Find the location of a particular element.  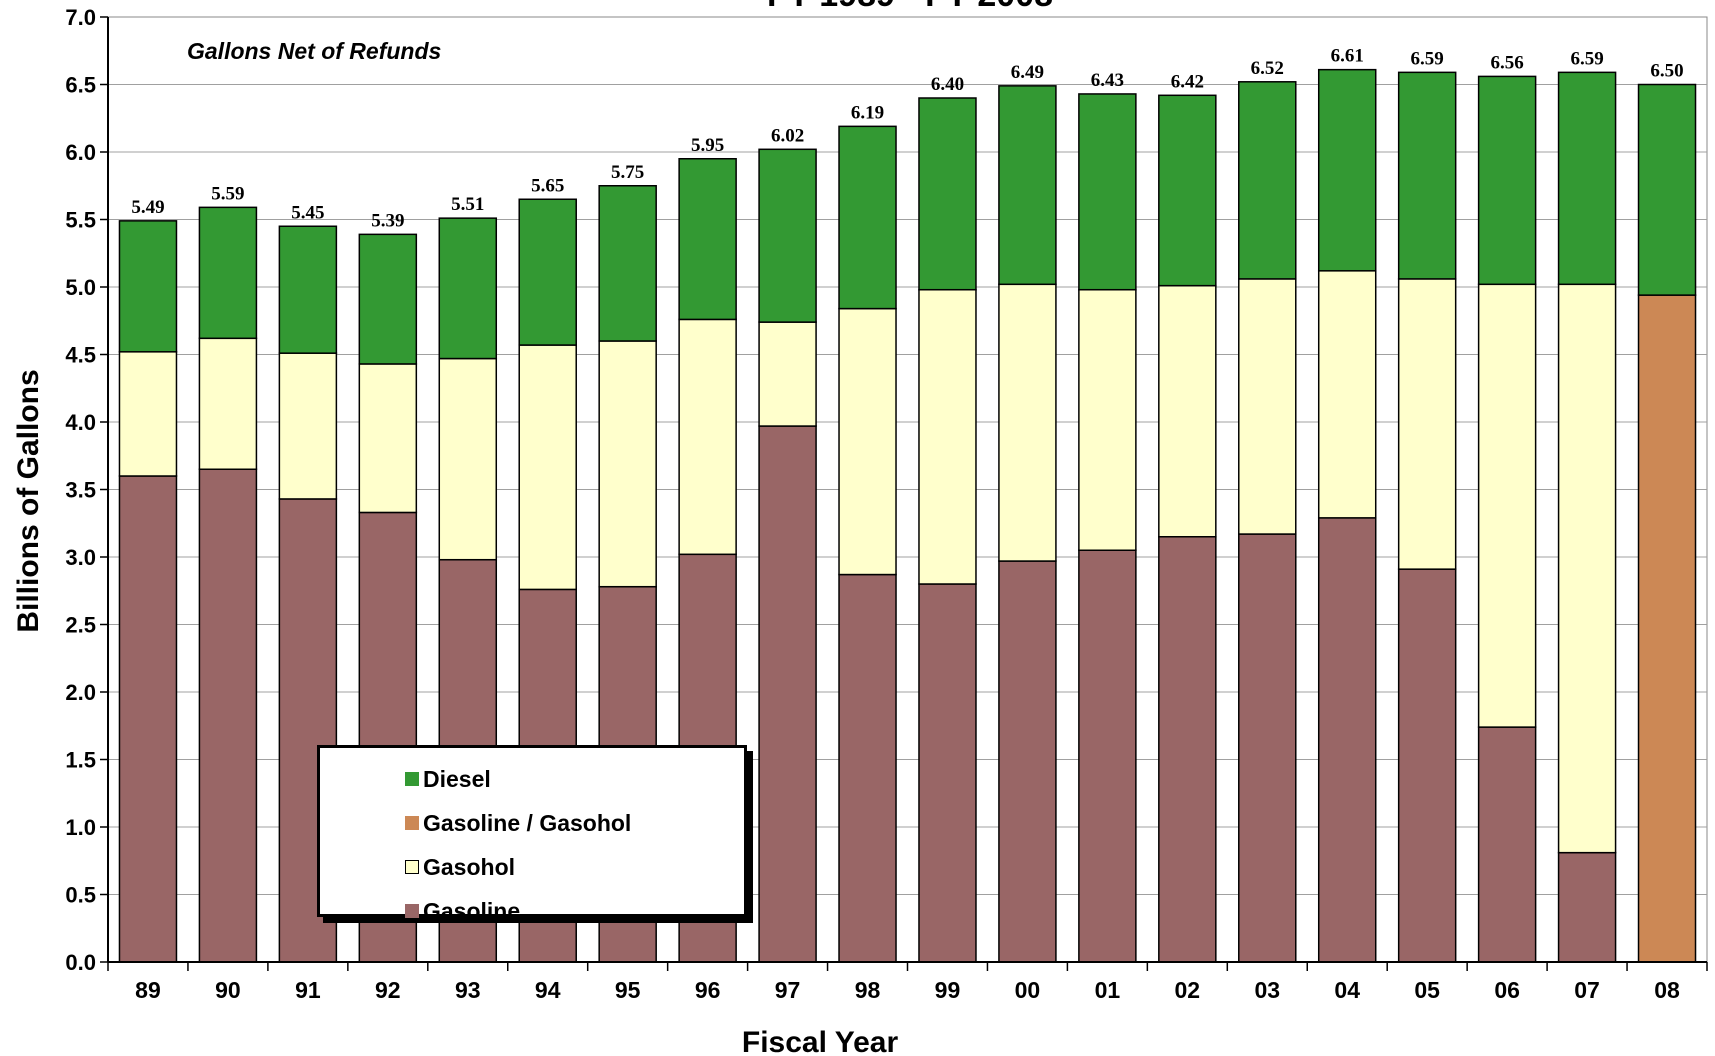

x-tick-label-90: 90 is located at coordinates (228, 990).